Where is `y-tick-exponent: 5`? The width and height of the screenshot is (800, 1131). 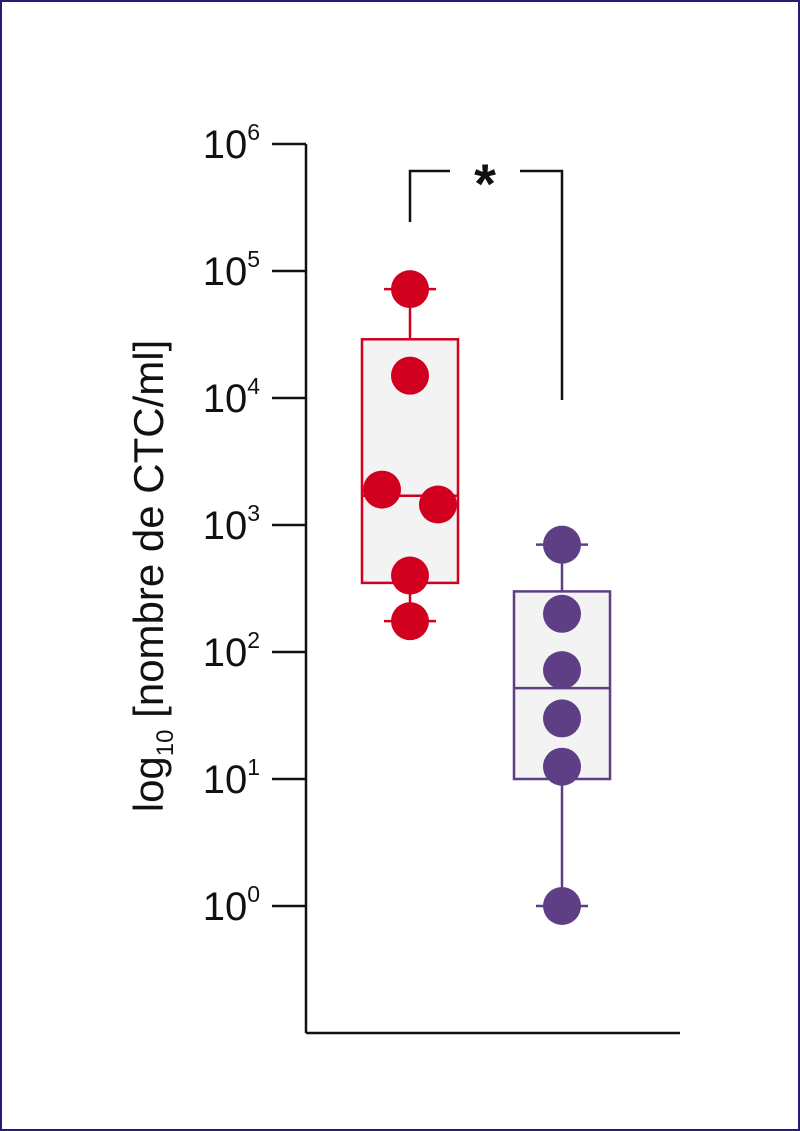 y-tick-exponent: 5 is located at coordinates (253, 259).